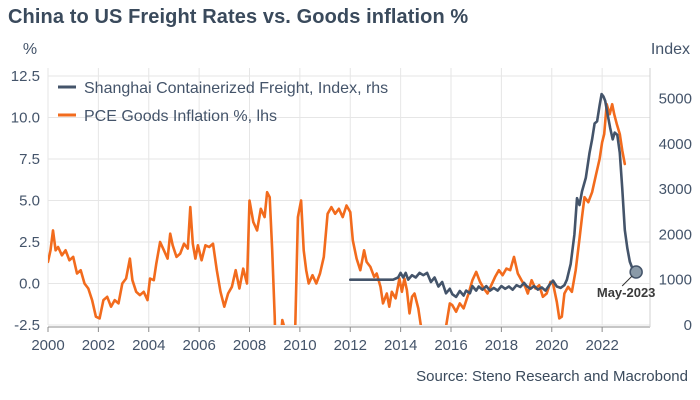  What do you see at coordinates (180, 116) in the screenshot?
I see `legend-label: PCE Goods Inflation %, lhs` at bounding box center [180, 116].